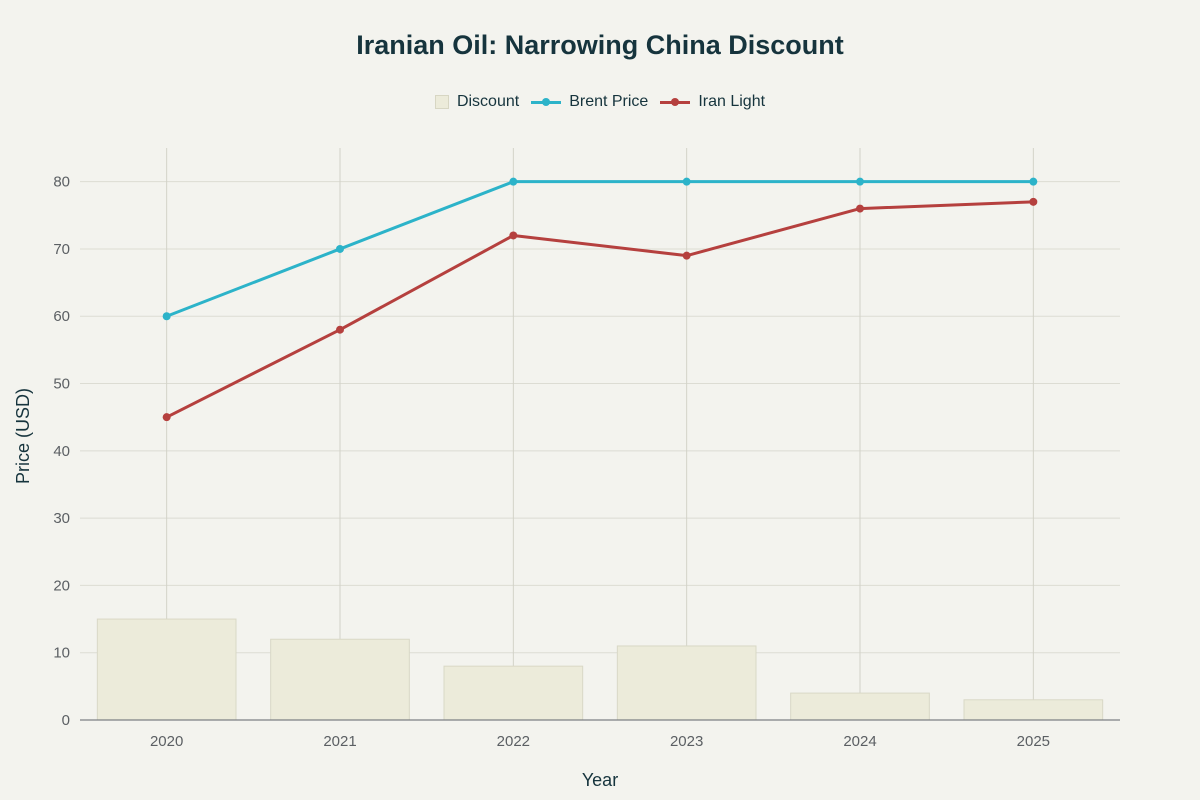 This screenshot has height=800, width=1200. I want to click on bar-discount-2023, so click(686, 683).